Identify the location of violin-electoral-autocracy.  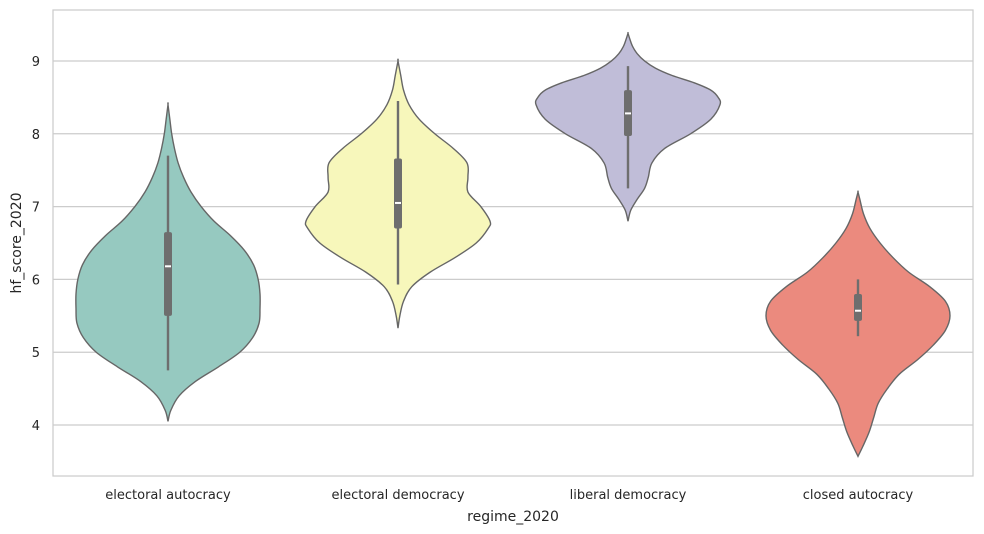
(168, 262).